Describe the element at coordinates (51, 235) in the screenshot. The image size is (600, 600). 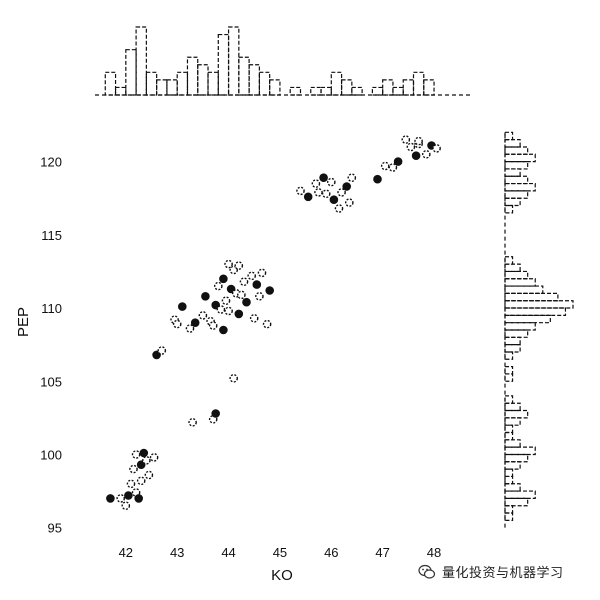
I see `y-tick-label: 115` at that location.